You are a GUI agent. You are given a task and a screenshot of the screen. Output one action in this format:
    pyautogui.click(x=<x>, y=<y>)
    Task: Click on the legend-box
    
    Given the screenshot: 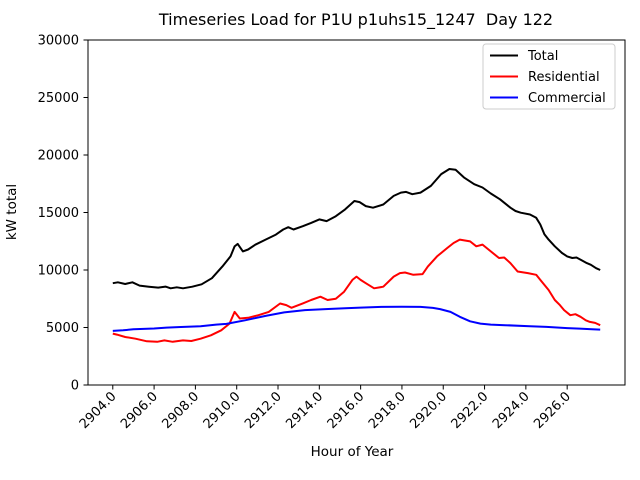 What is the action you would take?
    pyautogui.click(x=549, y=76)
    